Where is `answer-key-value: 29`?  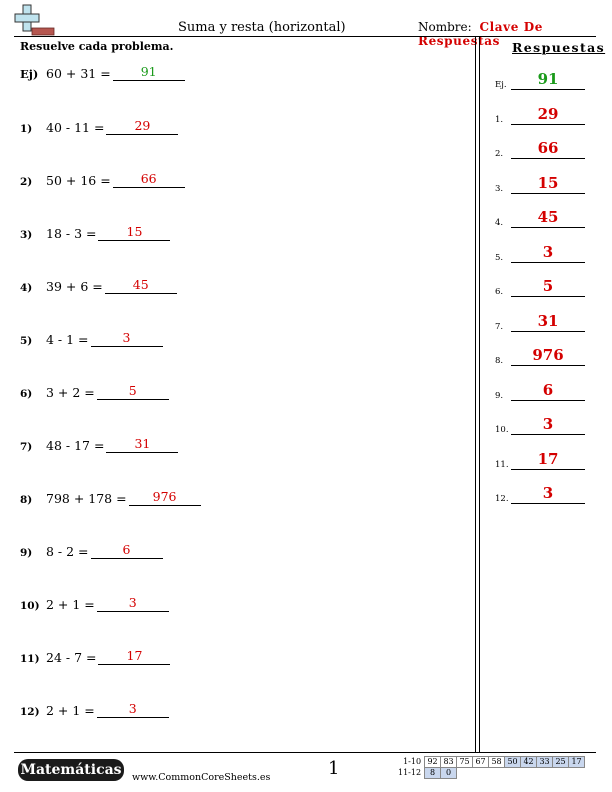 answer-key-value: 29 is located at coordinates (548, 115).